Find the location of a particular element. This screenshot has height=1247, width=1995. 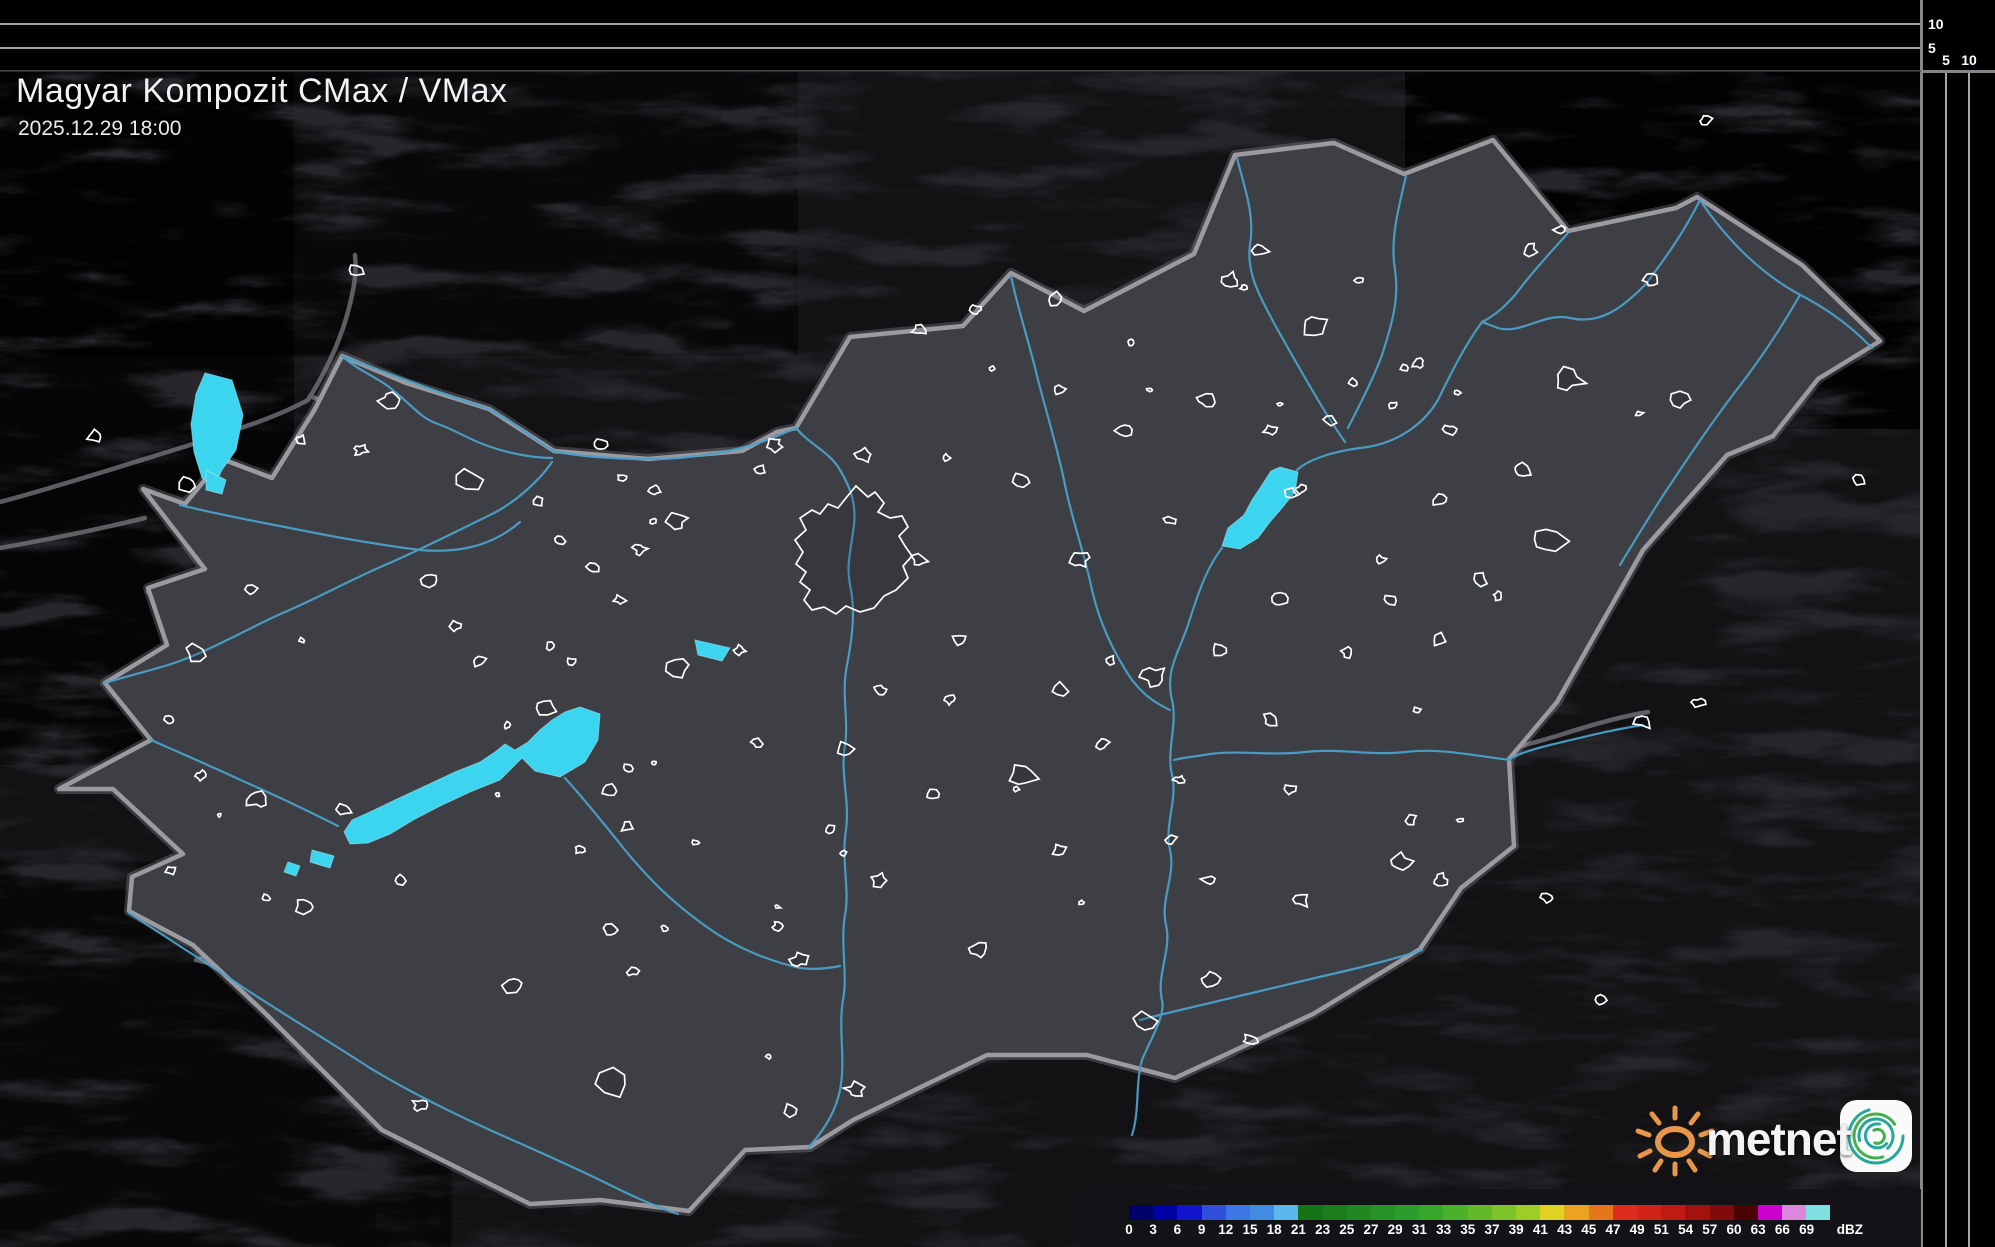

legend-tick: 21 is located at coordinates (1298, 1229).